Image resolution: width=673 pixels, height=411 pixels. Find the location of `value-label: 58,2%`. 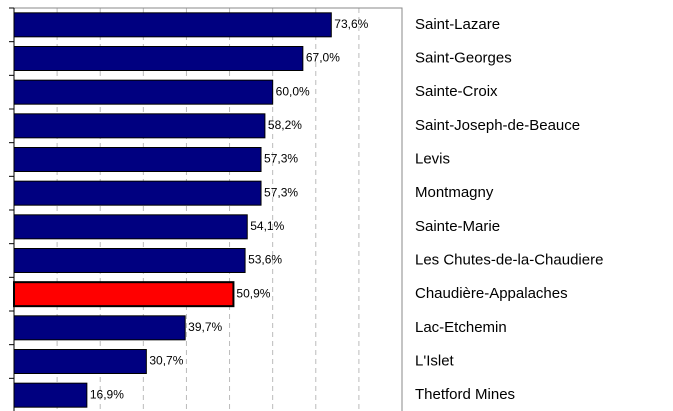

value-label: 58,2% is located at coordinates (285, 125).